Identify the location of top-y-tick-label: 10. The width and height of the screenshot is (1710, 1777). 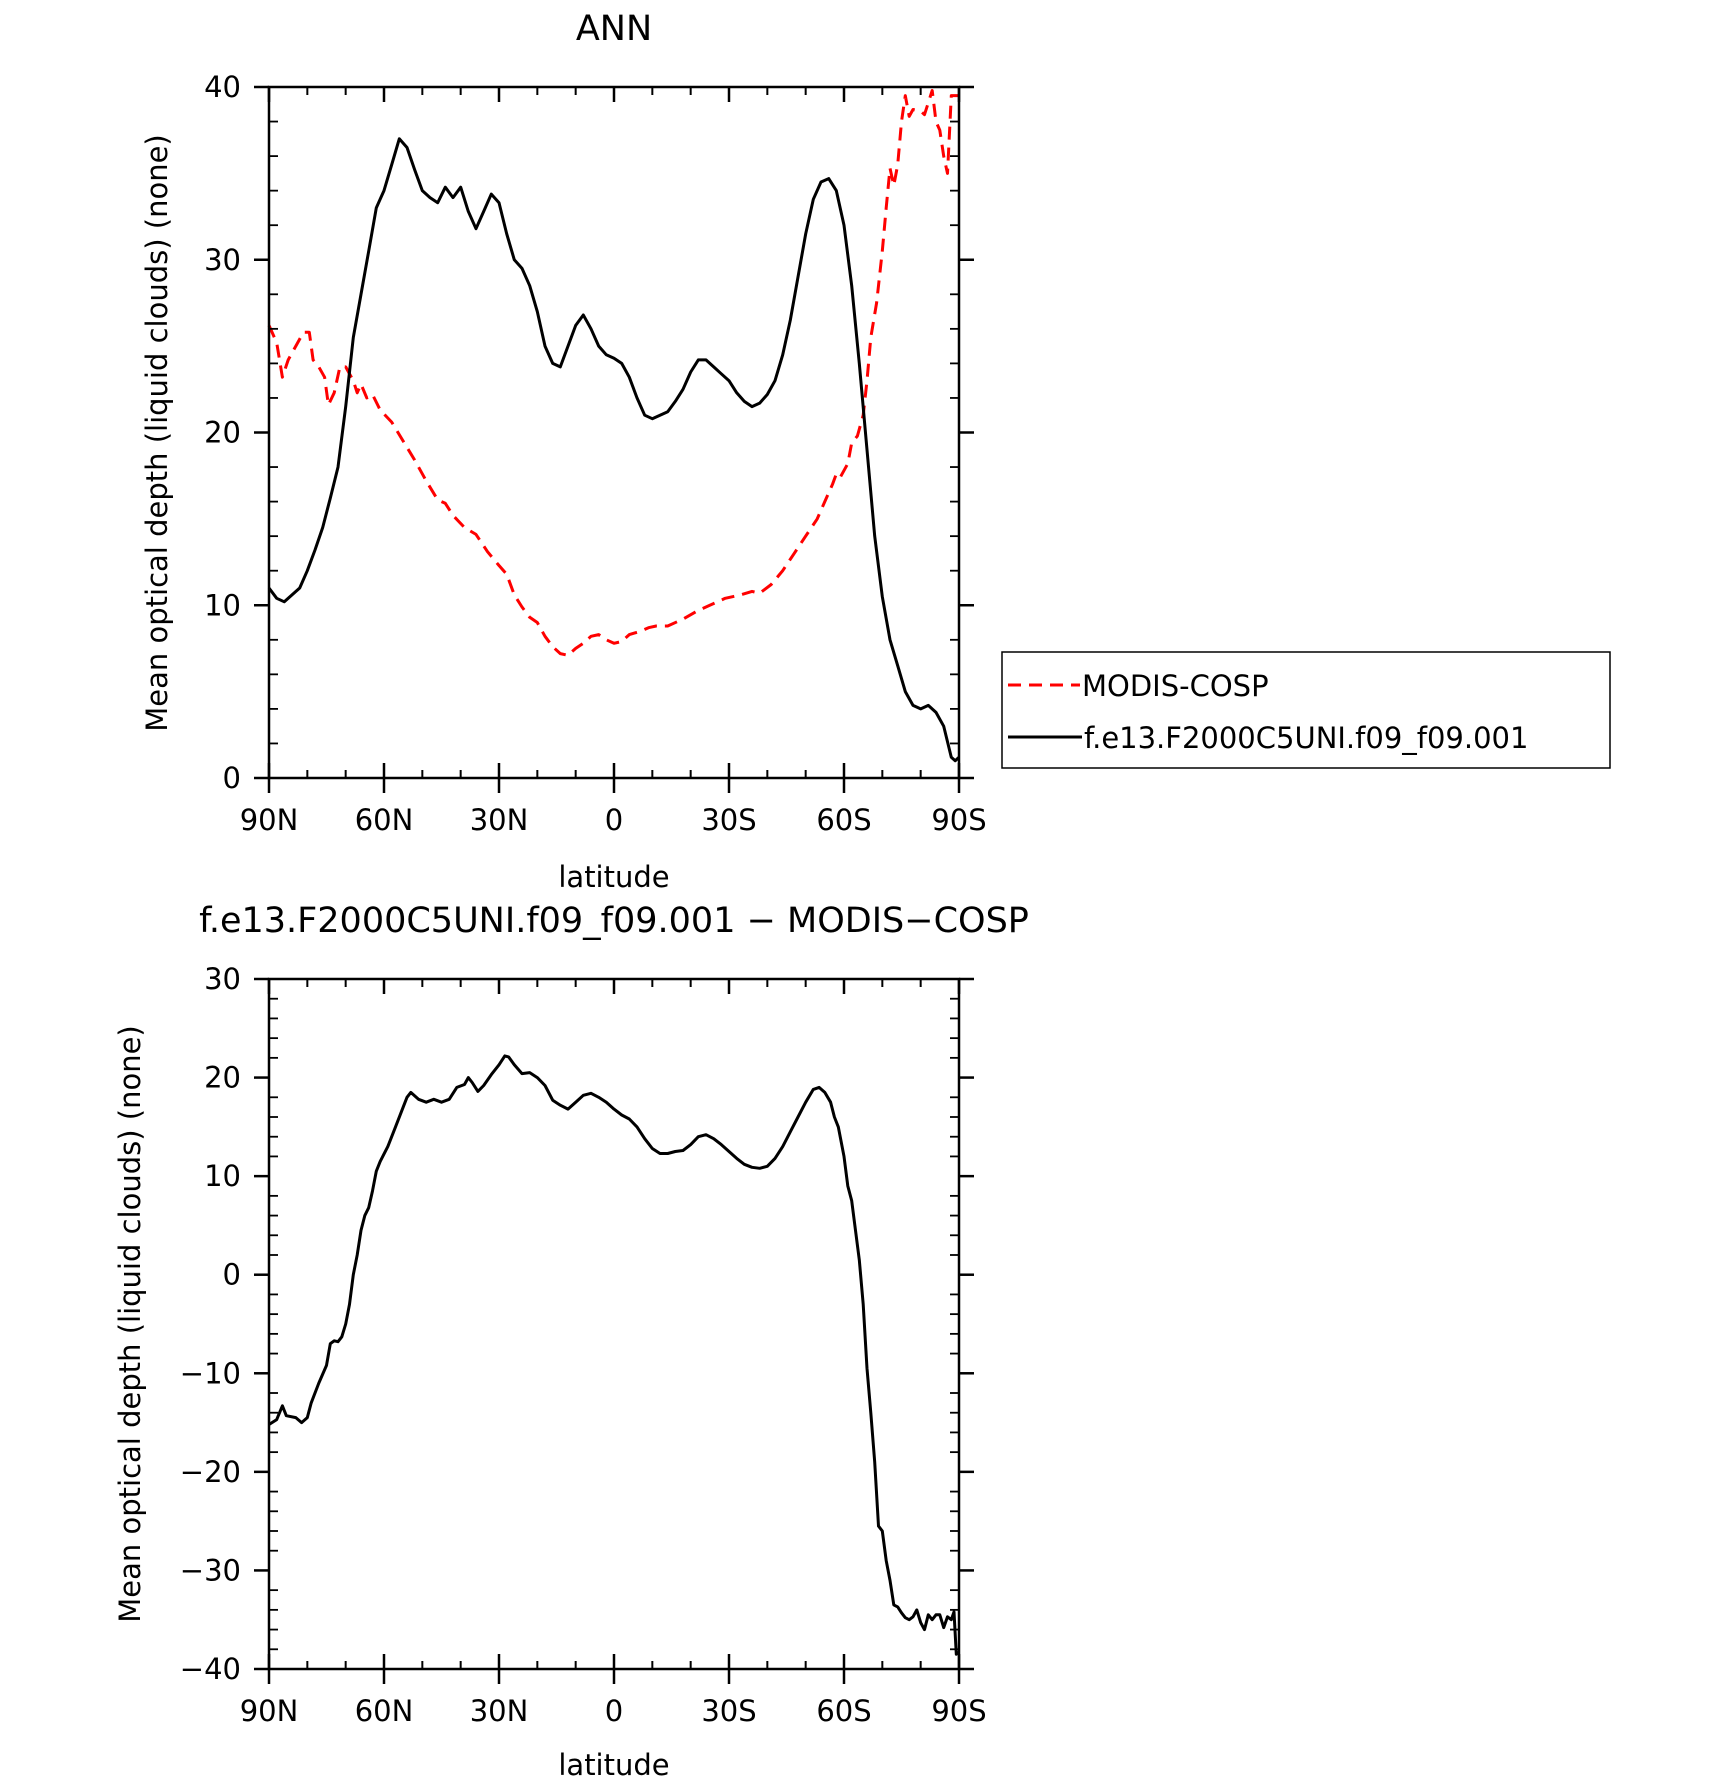
(222, 605).